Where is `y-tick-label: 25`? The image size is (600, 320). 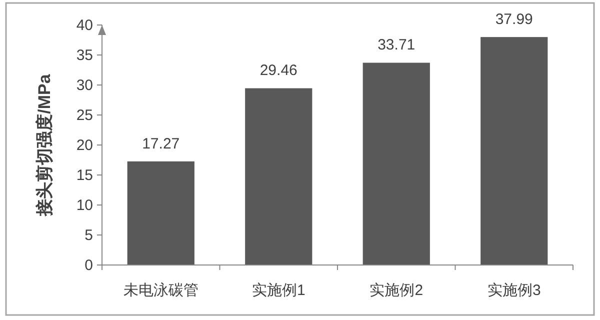
y-tick-label: 25 is located at coordinates (84, 115).